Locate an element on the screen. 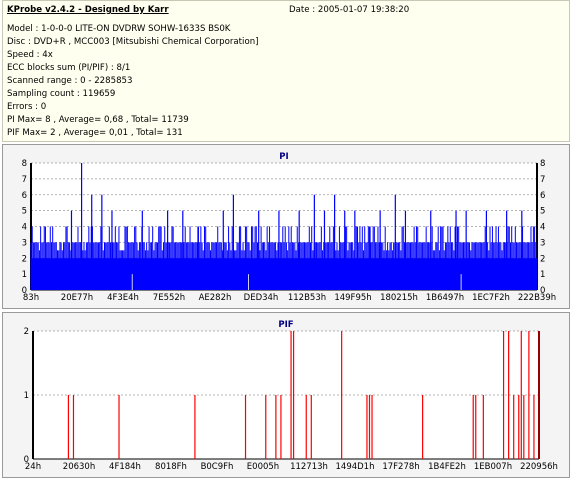 The image size is (572, 480). x-tick-label: 222B39h is located at coordinates (537, 298).